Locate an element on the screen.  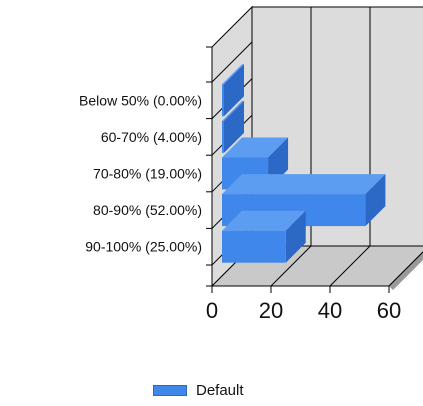
legend: Default is located at coordinates (198, 390).